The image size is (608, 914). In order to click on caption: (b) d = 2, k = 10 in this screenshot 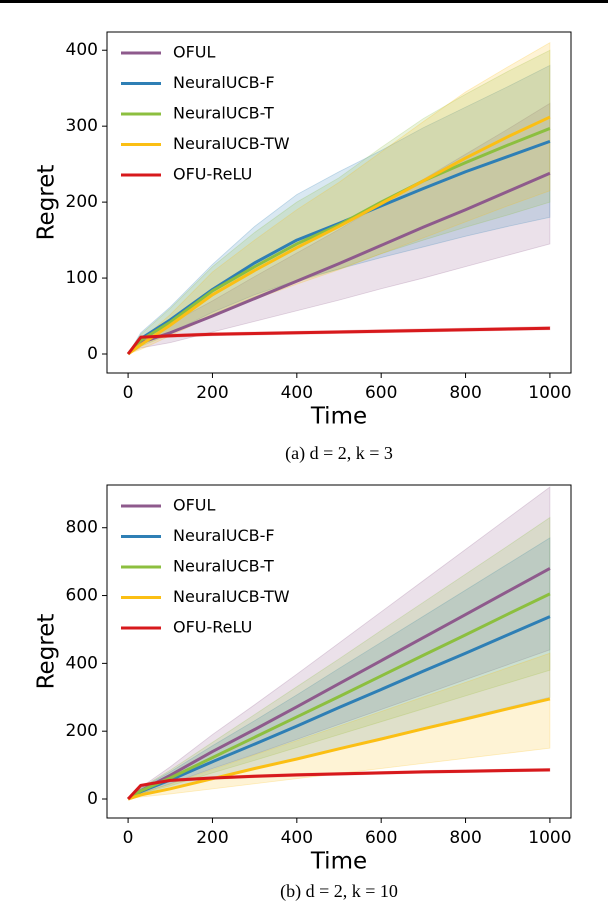, I will do `click(339, 891)`.